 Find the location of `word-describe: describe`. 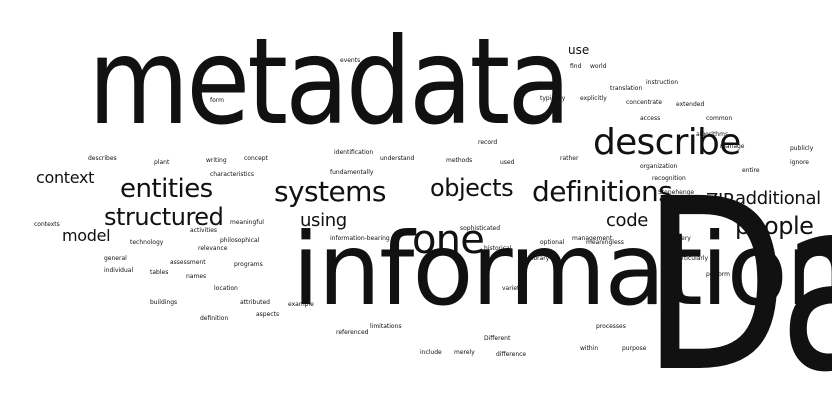

word-describe: describe is located at coordinates (667, 142).